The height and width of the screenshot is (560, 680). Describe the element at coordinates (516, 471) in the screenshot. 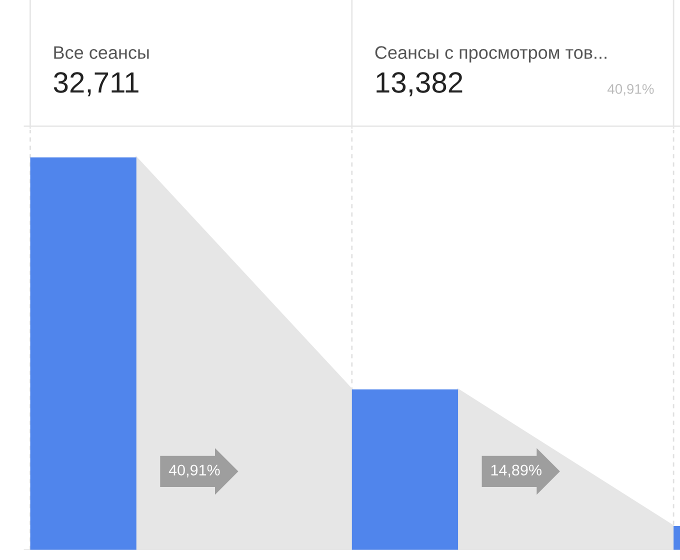

I see `annotation: 14,89%` at that location.